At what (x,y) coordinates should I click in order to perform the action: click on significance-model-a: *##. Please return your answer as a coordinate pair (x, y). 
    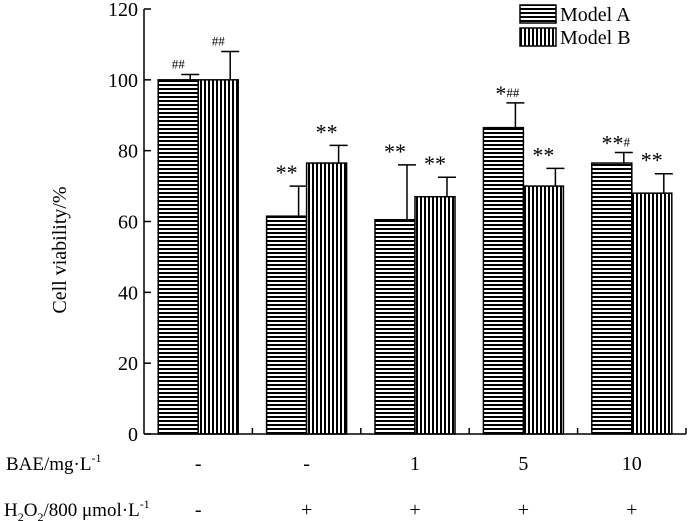
    Looking at the image, I should click on (507, 93).